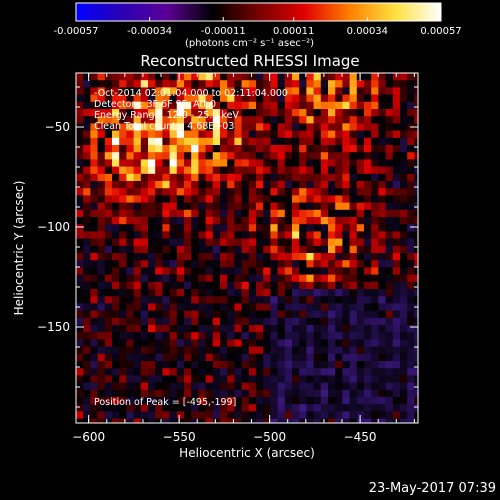  What do you see at coordinates (57, 127) in the screenshot?
I see `y-tick-label: −50` at bounding box center [57, 127].